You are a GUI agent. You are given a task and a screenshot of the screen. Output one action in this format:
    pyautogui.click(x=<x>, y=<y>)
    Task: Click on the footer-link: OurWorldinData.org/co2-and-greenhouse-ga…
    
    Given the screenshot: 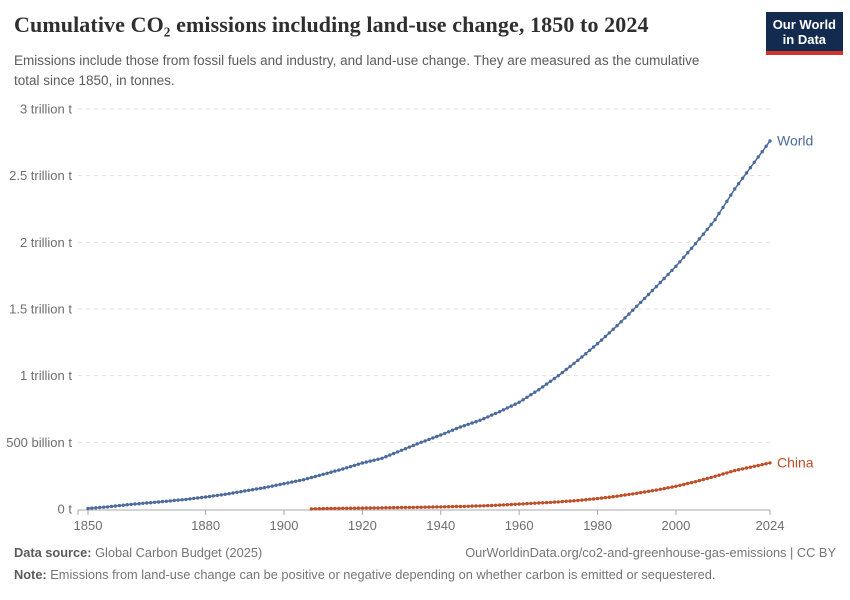 What is the action you would take?
    pyautogui.click(x=650, y=552)
    